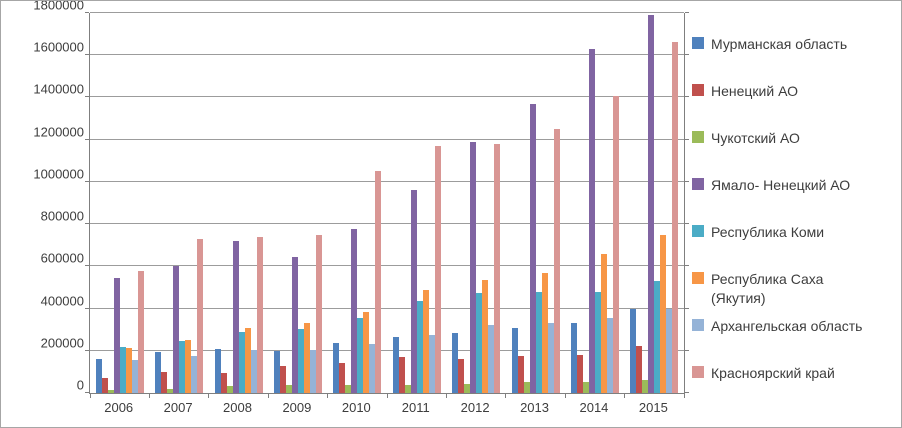 The width and height of the screenshot is (902, 428). Describe the element at coordinates (178, 407) in the screenshot. I see `x-axis-tick-label: 2007` at that location.